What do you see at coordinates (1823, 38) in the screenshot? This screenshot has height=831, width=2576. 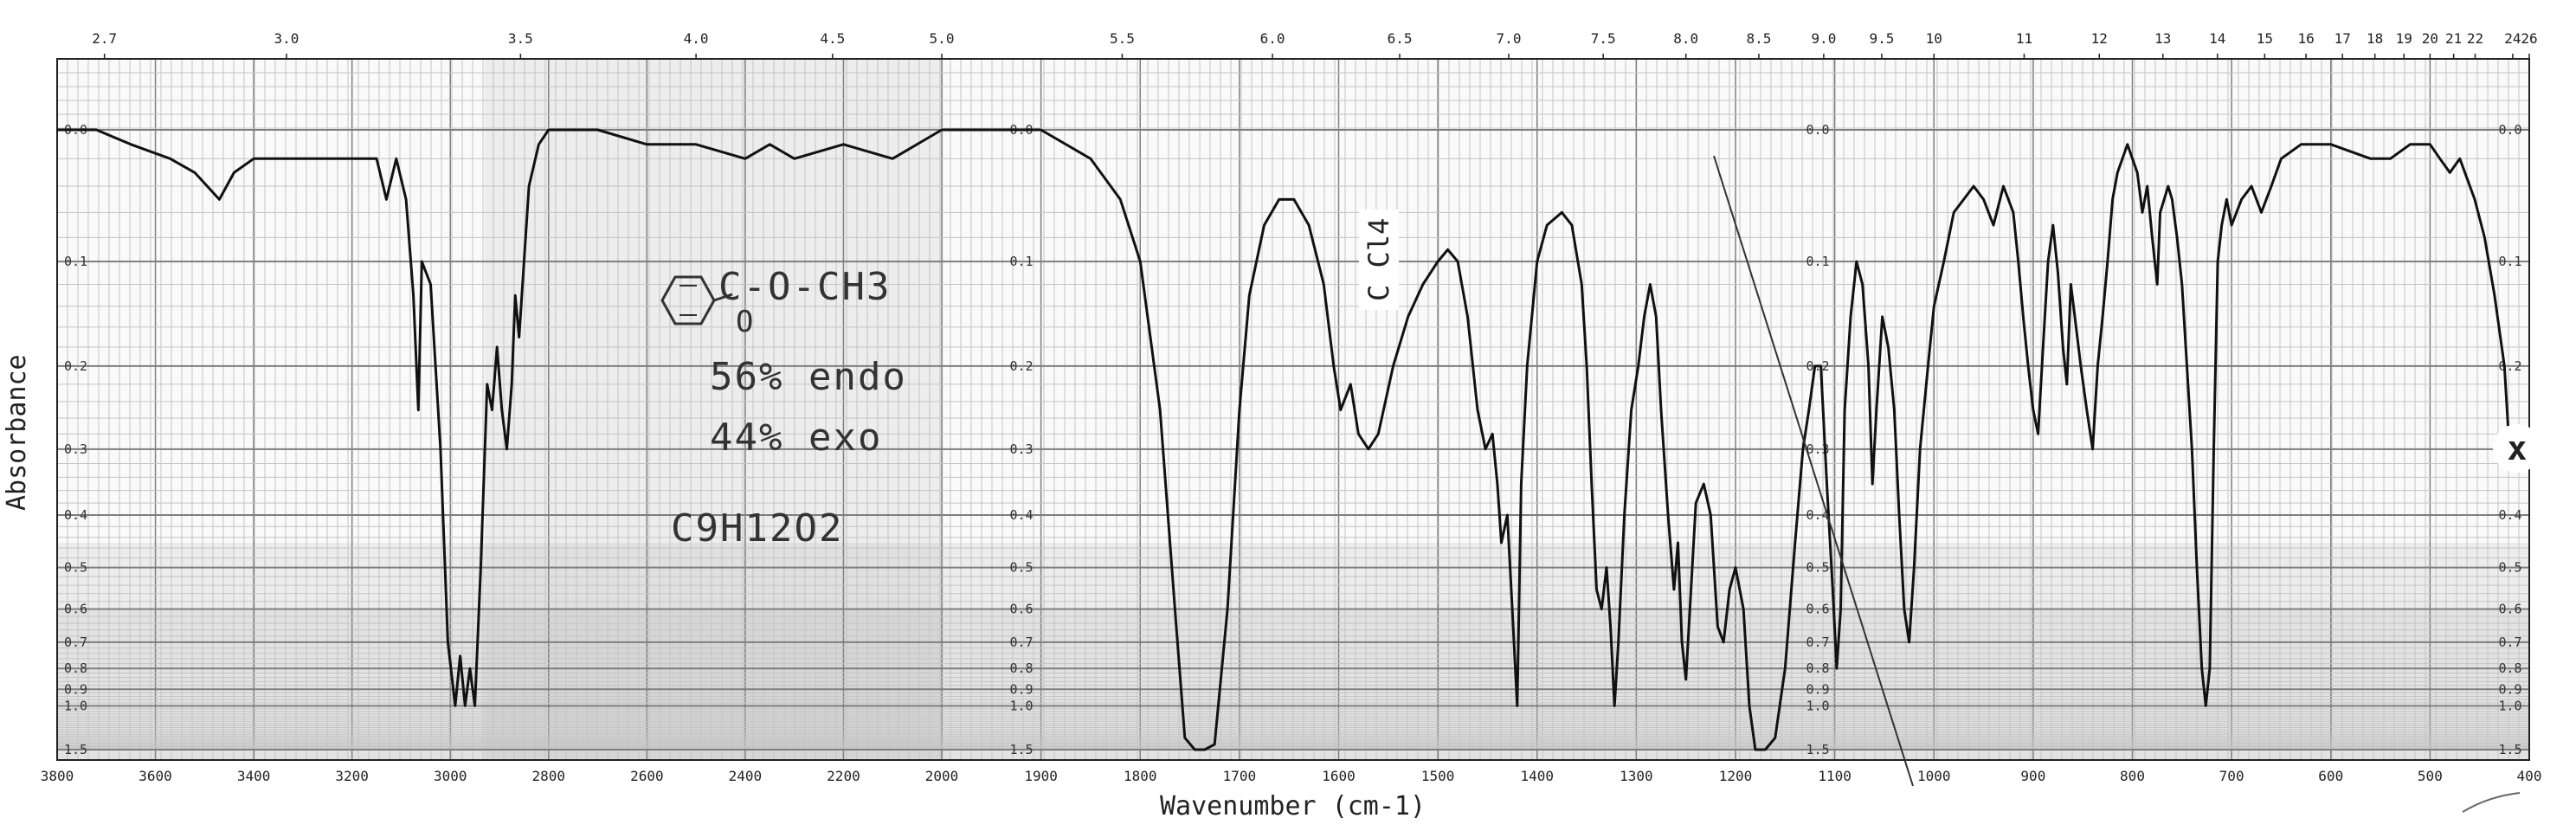 I see `wavelength-tick-label: 9.0` at bounding box center [1823, 38].